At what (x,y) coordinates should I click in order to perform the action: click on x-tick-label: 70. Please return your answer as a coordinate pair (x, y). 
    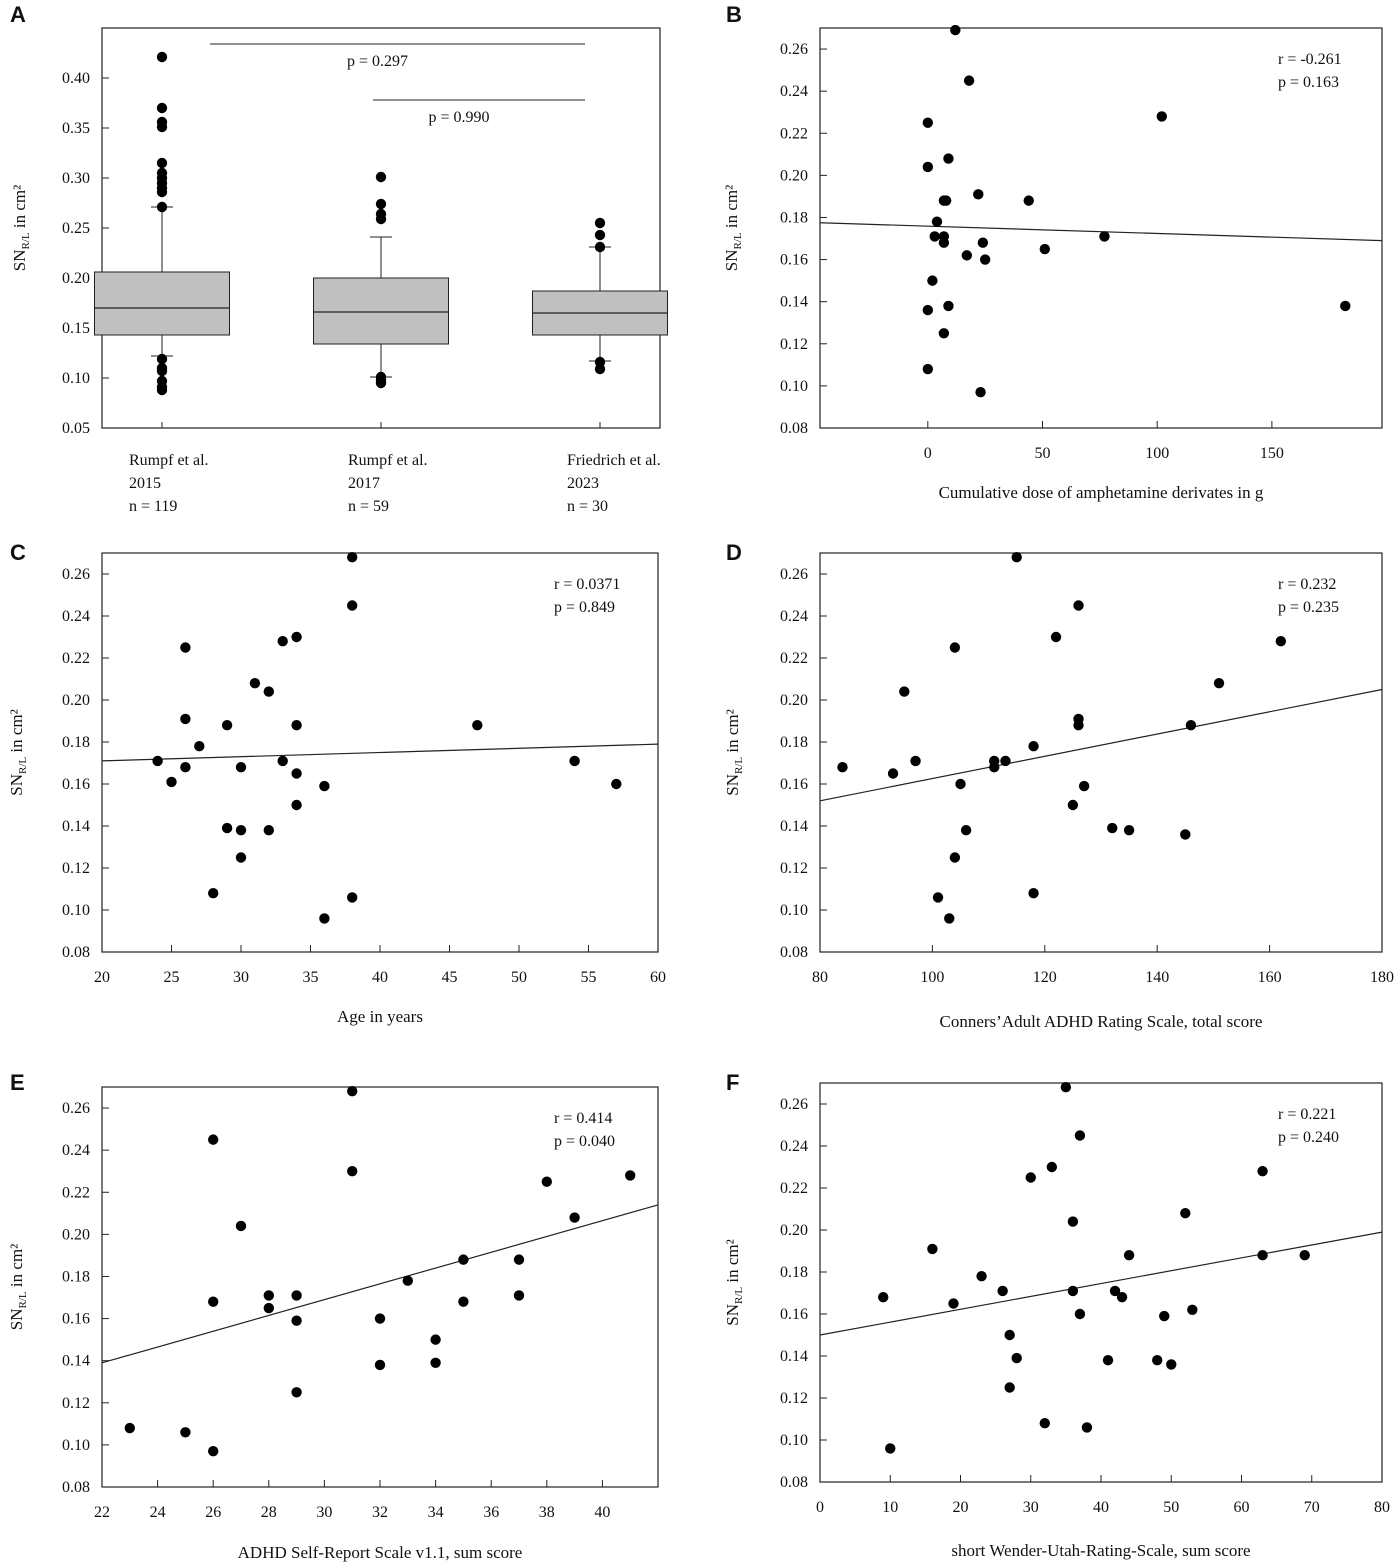
    Looking at the image, I should click on (1312, 1507).